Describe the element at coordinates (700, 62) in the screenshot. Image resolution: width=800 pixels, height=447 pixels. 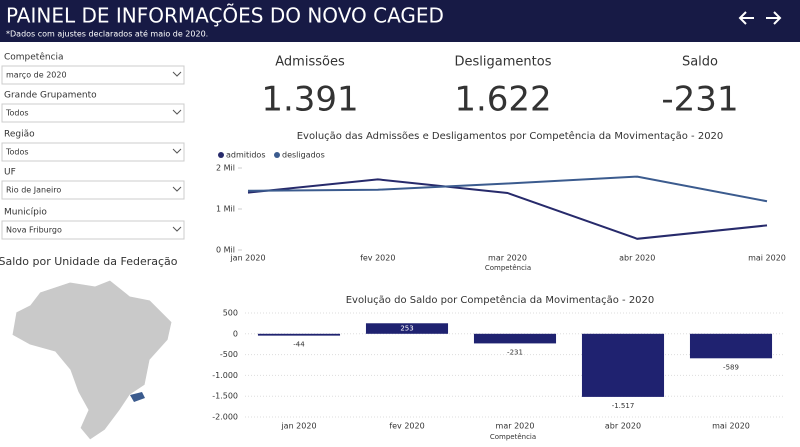
I see `kpi-label: Saldo` at that location.